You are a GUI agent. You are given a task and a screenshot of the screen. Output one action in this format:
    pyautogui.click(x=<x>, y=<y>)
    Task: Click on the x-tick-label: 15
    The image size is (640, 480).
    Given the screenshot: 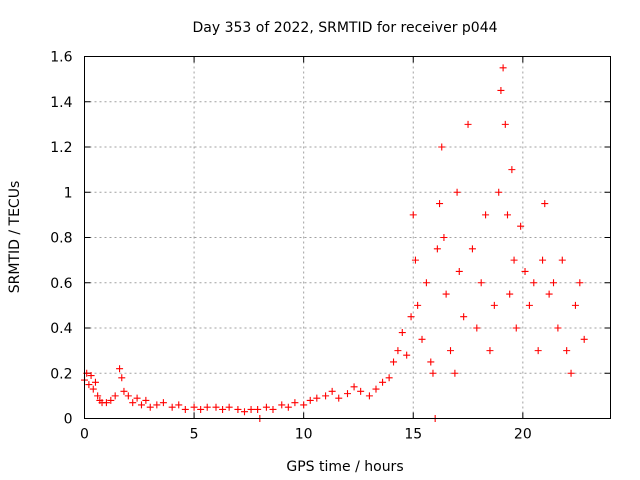 What is the action you would take?
    pyautogui.click(x=413, y=435)
    